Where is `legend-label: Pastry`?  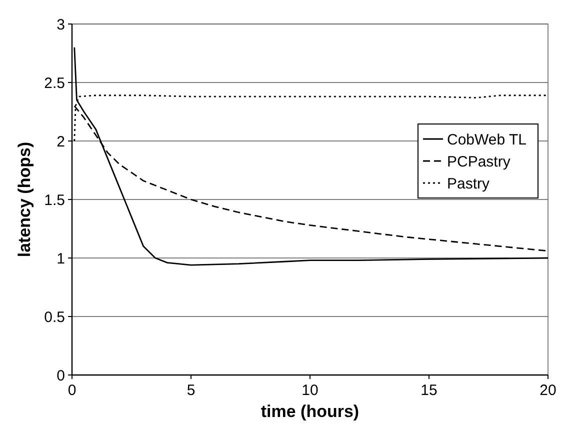 legend-label: Pastry is located at coordinates (468, 183).